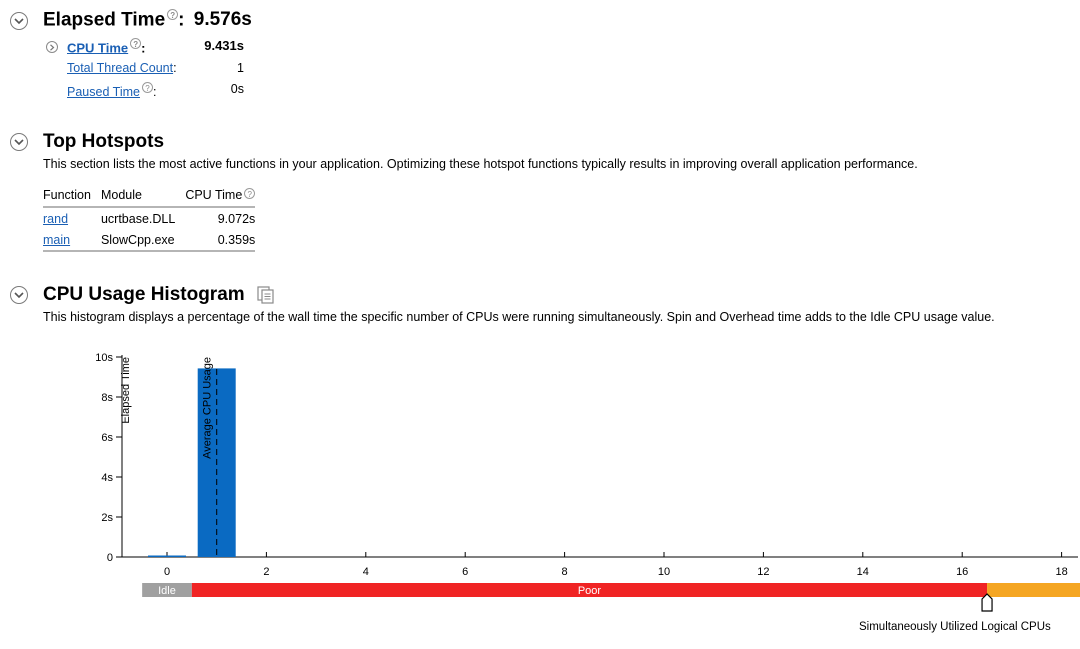 This screenshot has height=649, width=1080. What do you see at coordinates (143, 197) in the screenshot?
I see `column-header-module: Module` at bounding box center [143, 197].